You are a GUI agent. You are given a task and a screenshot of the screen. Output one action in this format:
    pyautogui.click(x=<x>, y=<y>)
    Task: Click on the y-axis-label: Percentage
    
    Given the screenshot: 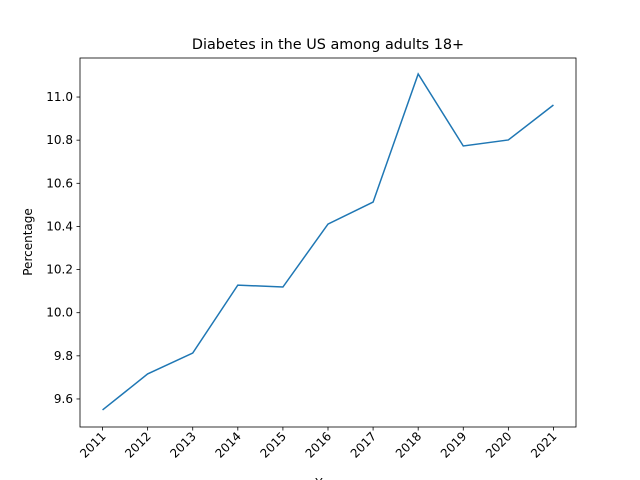 What is the action you would take?
    pyautogui.click(x=28, y=242)
    